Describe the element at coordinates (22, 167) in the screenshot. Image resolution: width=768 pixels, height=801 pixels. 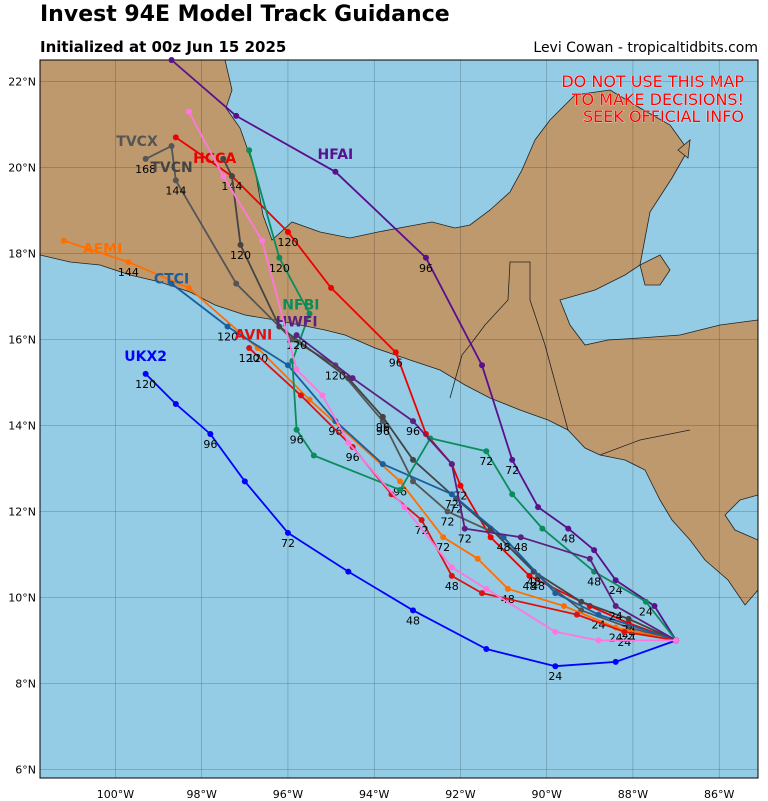
I see `lat-tick-label: 20°N` at that location.